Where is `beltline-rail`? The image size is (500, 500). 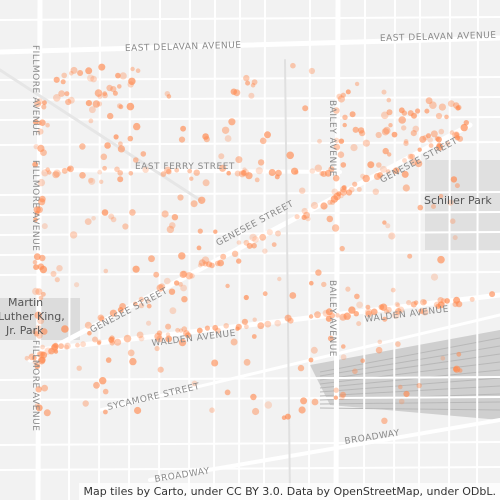
beltline-rail is located at coordinates (287, 279).